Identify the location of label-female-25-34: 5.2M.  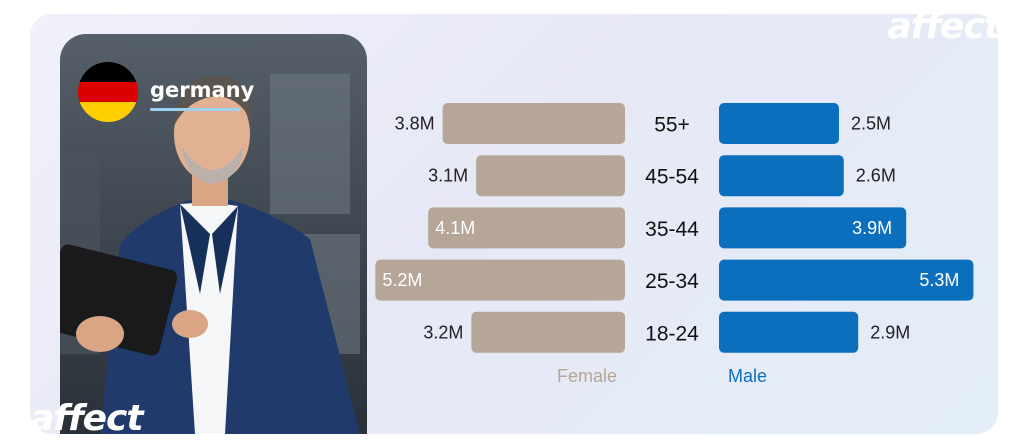
(402, 280).